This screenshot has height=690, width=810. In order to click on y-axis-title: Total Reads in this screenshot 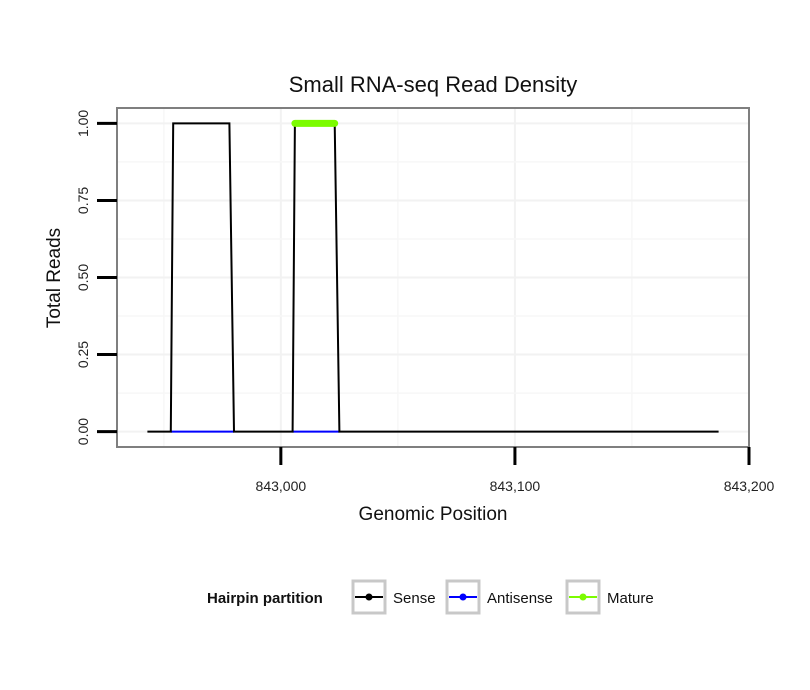, I will do `click(54, 278)`.